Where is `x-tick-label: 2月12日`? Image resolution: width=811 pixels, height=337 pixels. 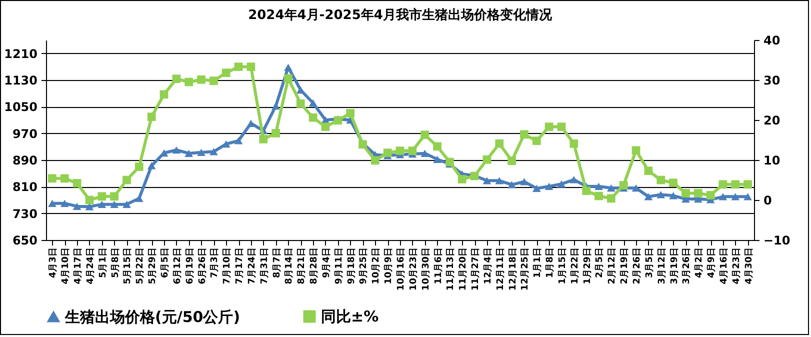
x-tick-label: 2月12日 is located at coordinates (612, 266).